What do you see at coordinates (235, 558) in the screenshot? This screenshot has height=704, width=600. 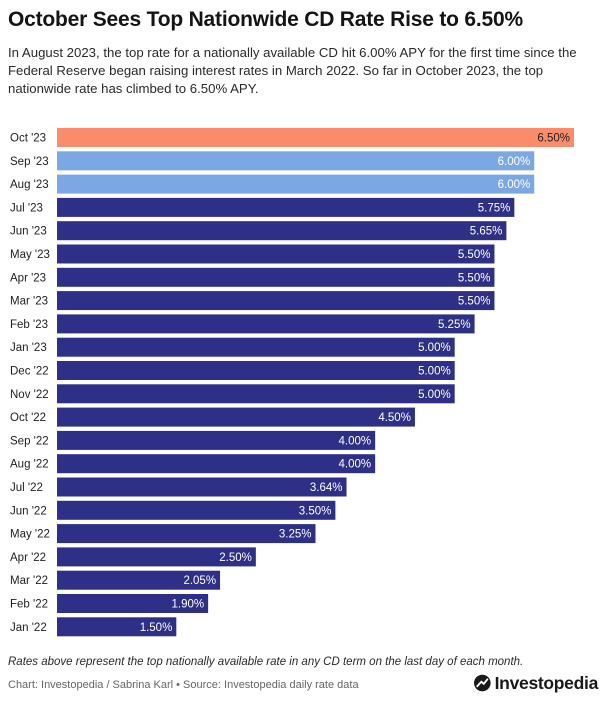 I see `data-label: 2.50%` at bounding box center [235, 558].